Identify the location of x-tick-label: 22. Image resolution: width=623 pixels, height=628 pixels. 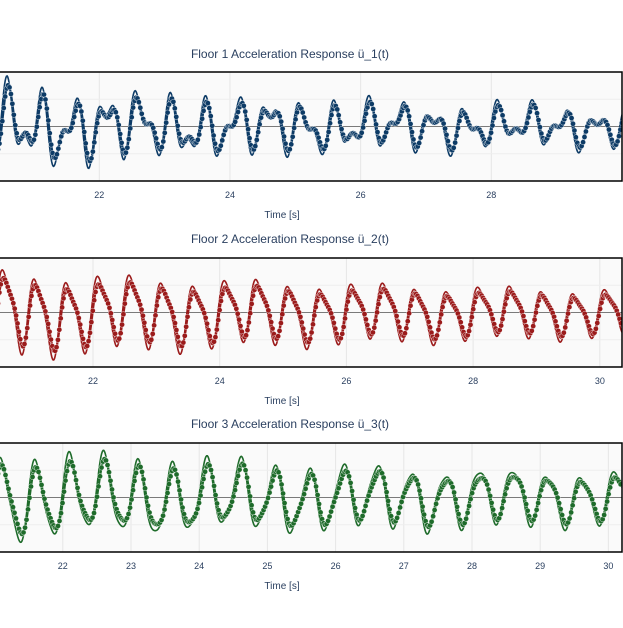
(99, 195).